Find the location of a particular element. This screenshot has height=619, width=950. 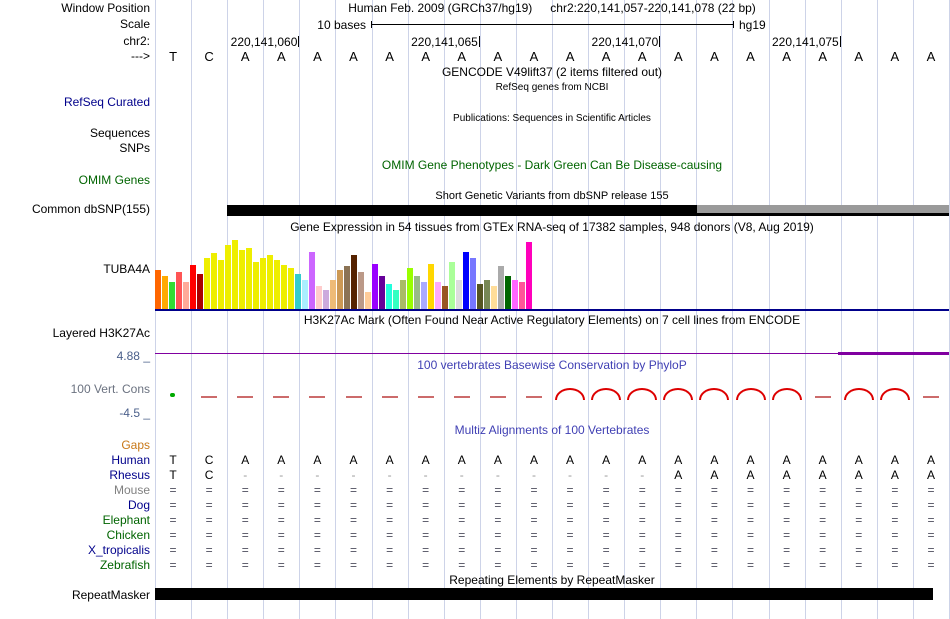

gencode-track-title: GENCODE V49lift37 (2 items filtered out) is located at coordinates (552, 72).